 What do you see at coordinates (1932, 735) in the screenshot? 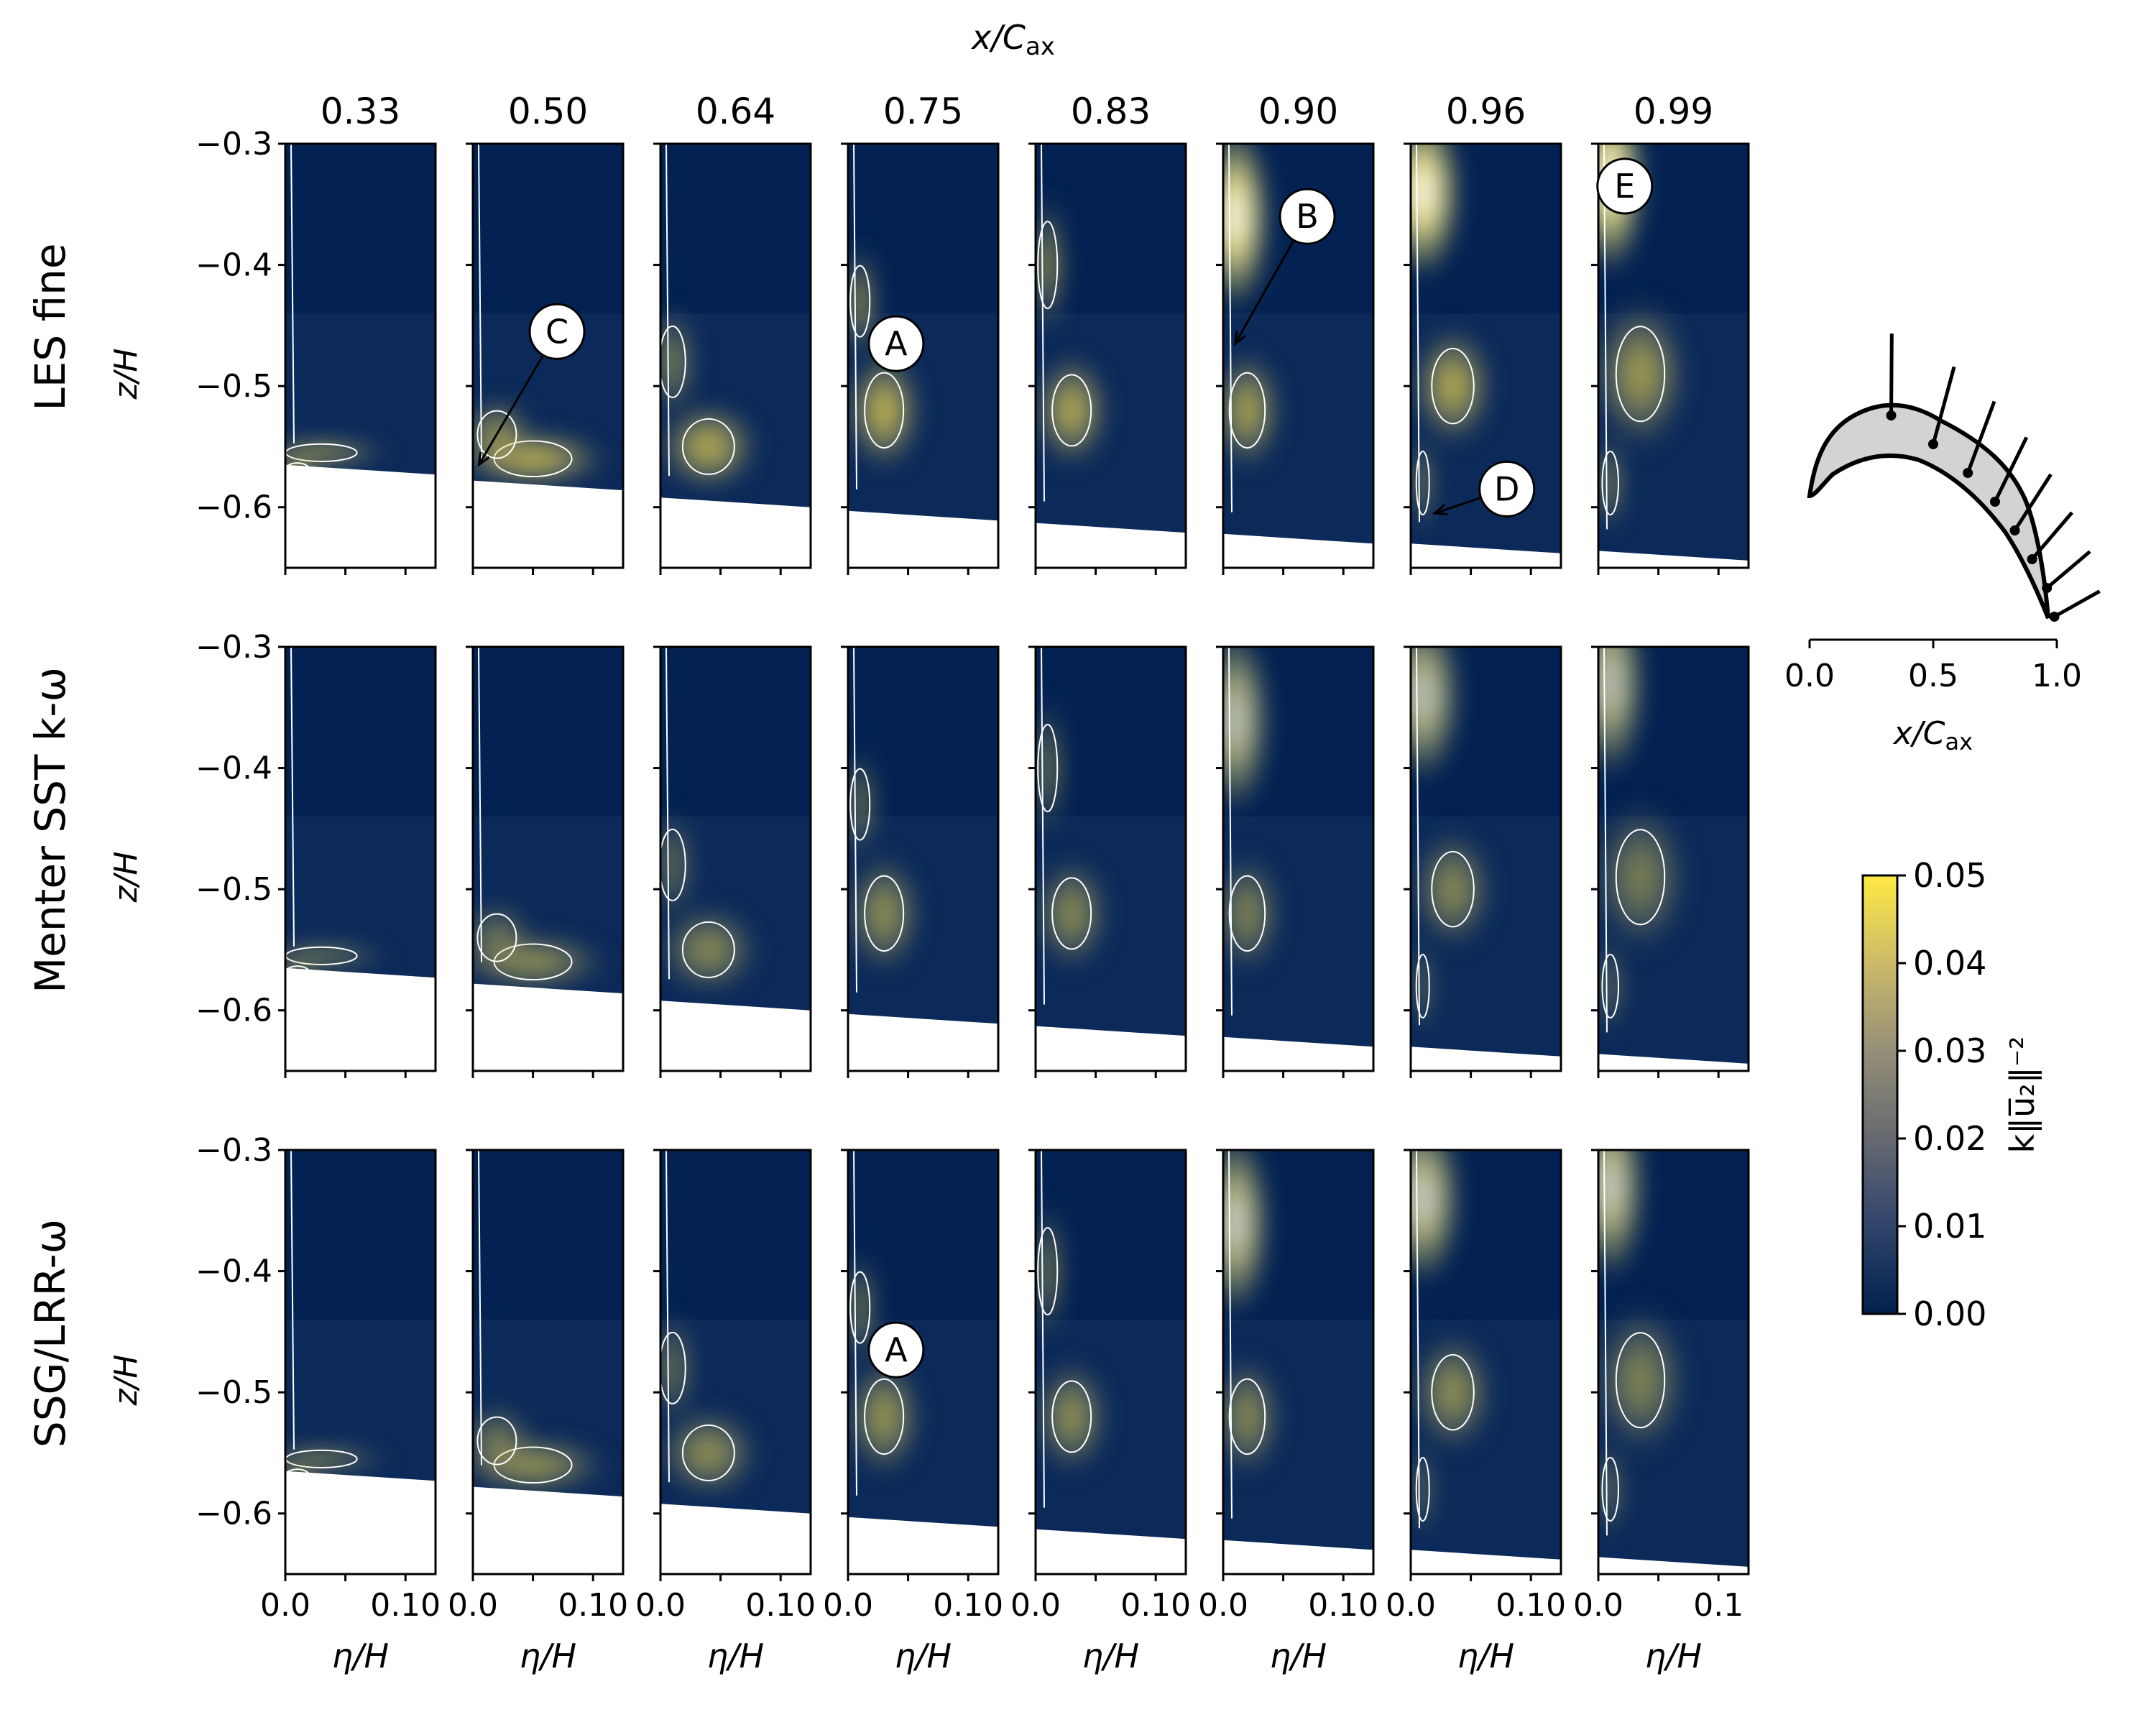
I see `inset-xlabel: x/Cax` at bounding box center [1932, 735].